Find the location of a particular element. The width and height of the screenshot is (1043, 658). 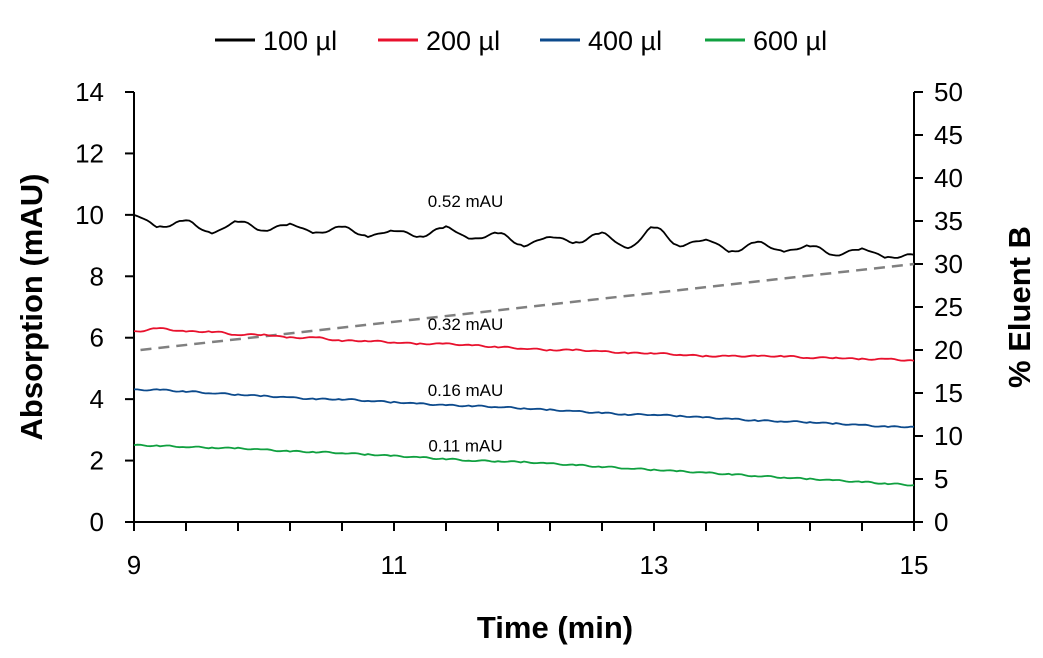

x-tick-label: 15 is located at coordinates (914, 565).